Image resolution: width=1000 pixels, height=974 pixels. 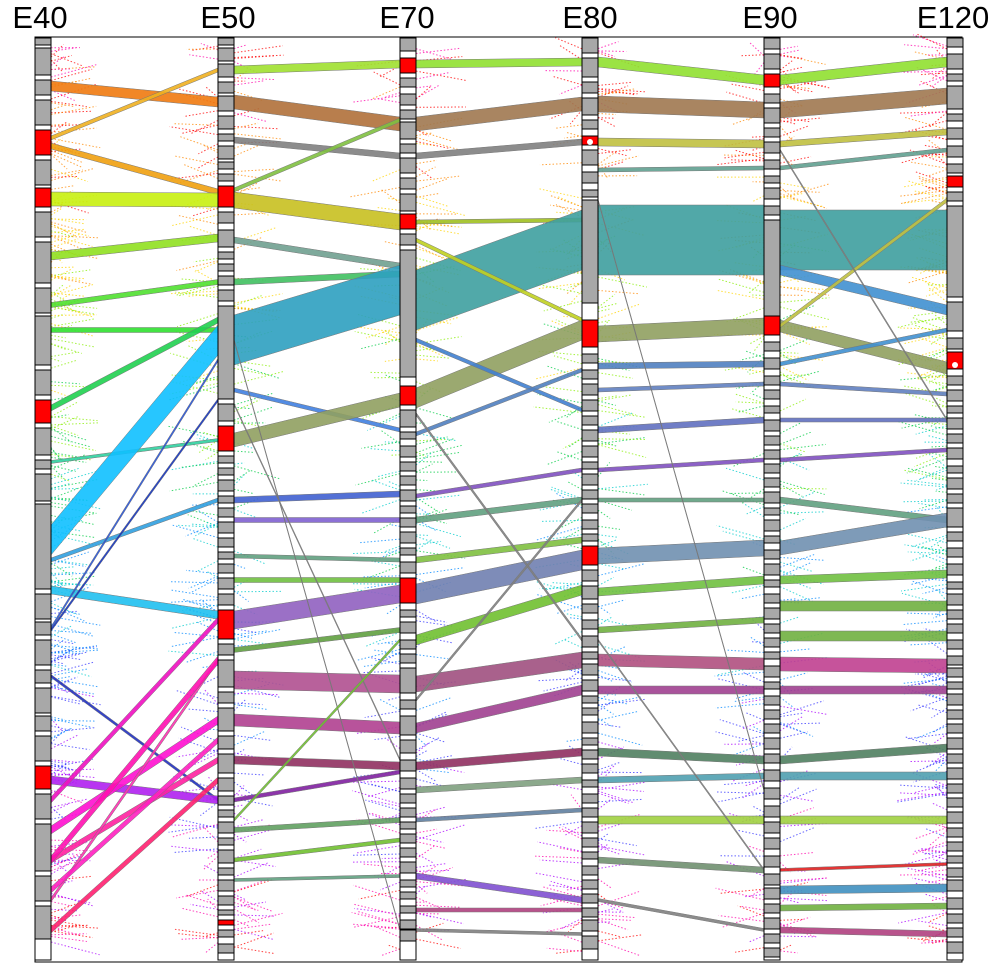 What do you see at coordinates (770, 17) in the screenshot?
I see `stage-label-e90: E90` at bounding box center [770, 17].